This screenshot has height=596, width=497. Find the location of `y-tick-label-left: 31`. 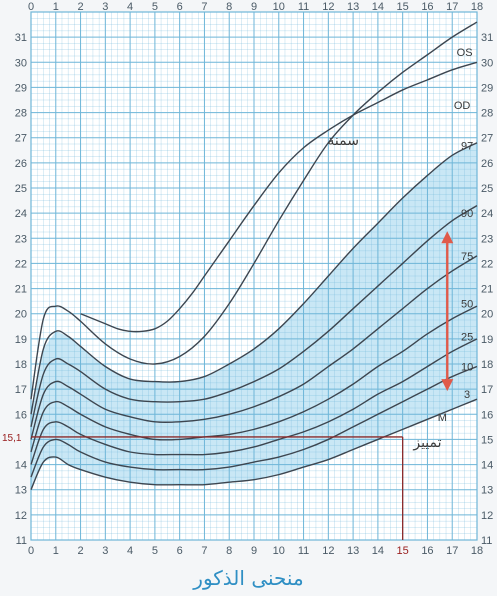

y-tick-label-left: 31 is located at coordinates (21, 38).